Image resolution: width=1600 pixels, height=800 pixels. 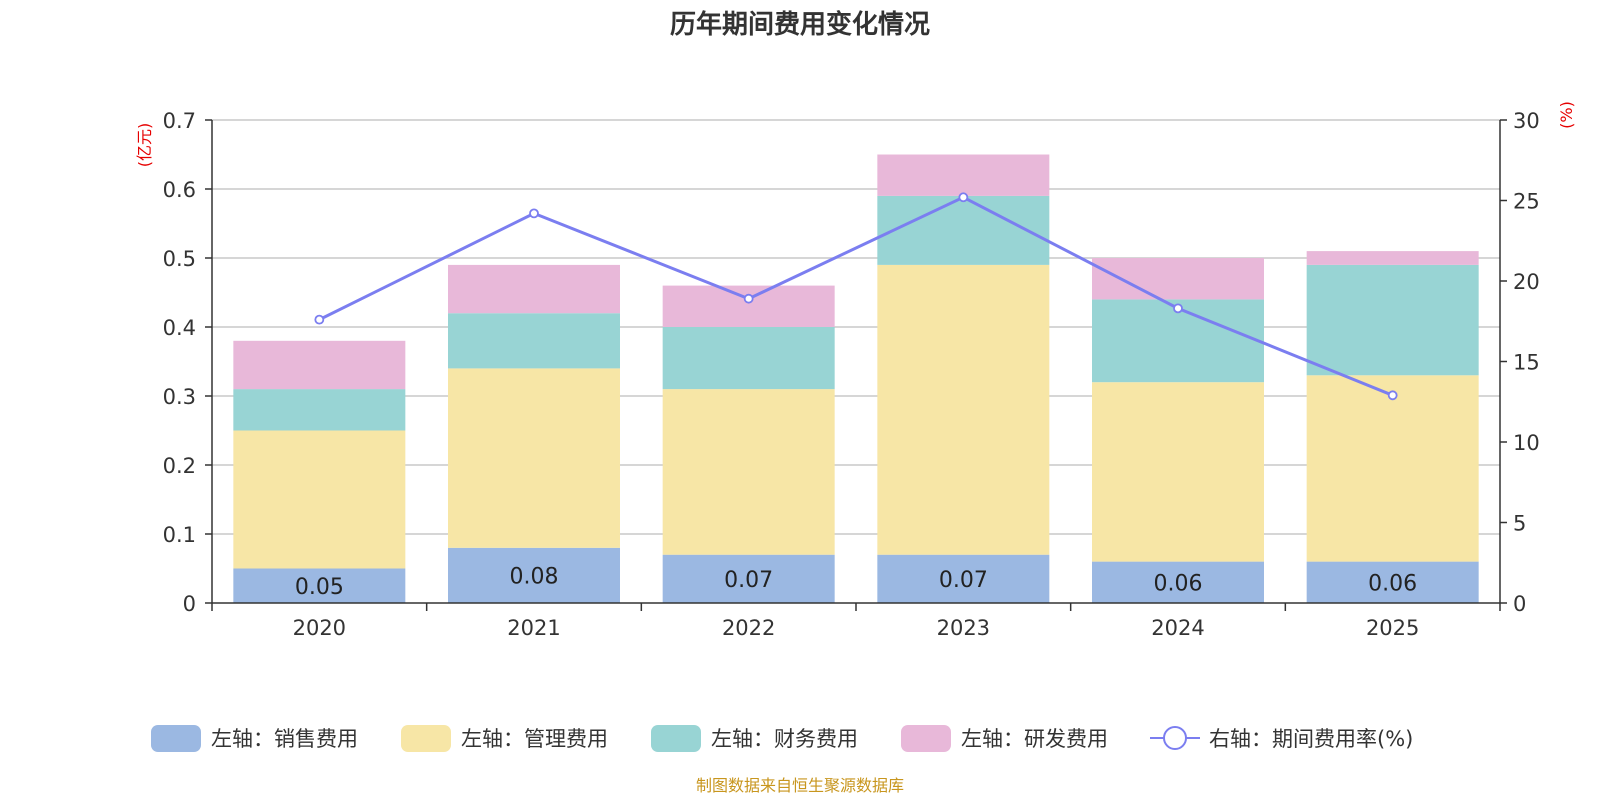 I want to click on data-labels: 0.05 0.08 0.07 0.07 0.06 0.06, so click(x=856, y=581).